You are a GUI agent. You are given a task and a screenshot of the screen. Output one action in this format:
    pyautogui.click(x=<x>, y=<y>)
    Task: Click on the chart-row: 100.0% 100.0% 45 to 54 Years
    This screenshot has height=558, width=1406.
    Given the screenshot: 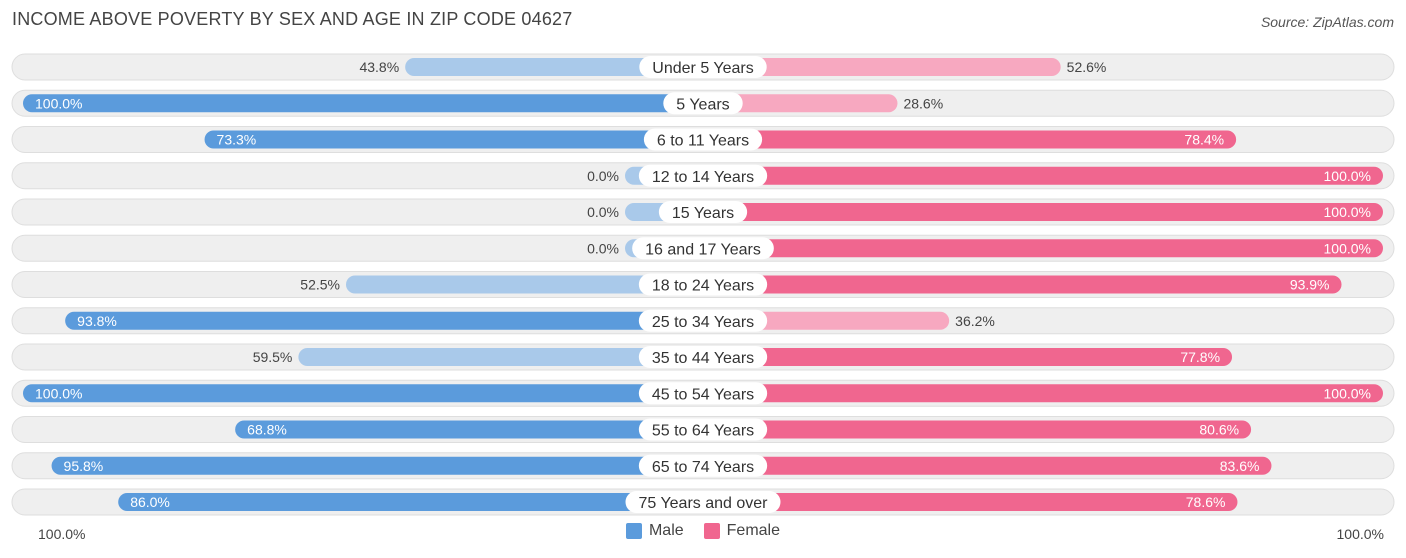 What is the action you would take?
    pyautogui.click(x=703, y=393)
    